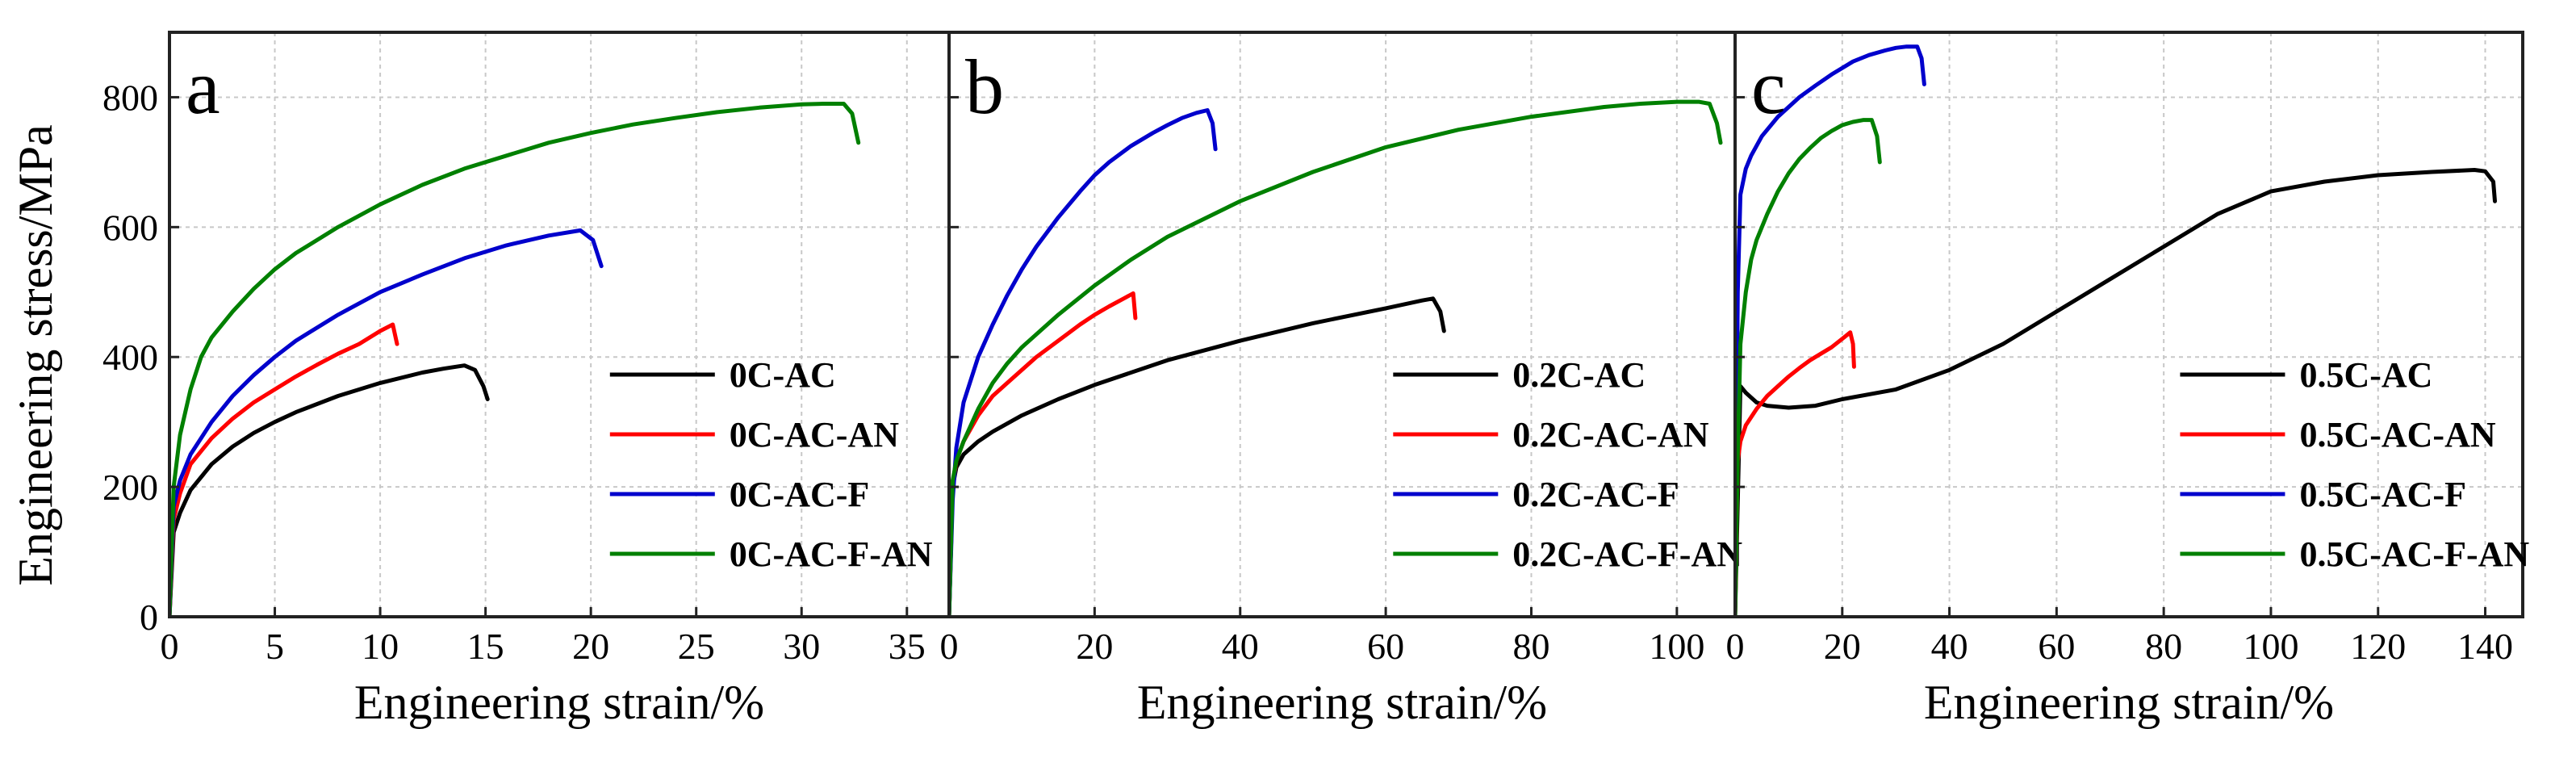 The height and width of the screenshot is (775, 2576). I want to click on legend-label: 0.5C-AC, so click(2365, 375).